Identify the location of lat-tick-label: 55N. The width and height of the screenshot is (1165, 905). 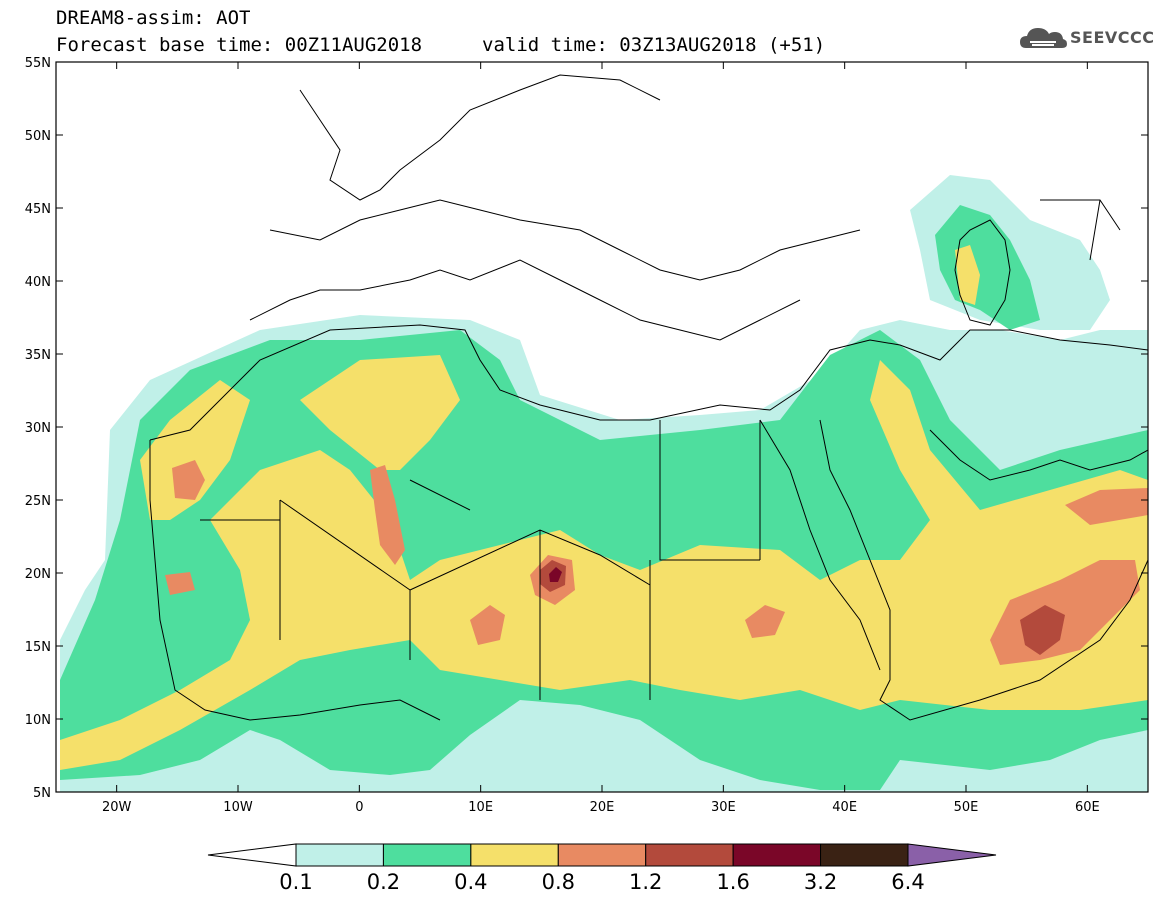
(38, 63).